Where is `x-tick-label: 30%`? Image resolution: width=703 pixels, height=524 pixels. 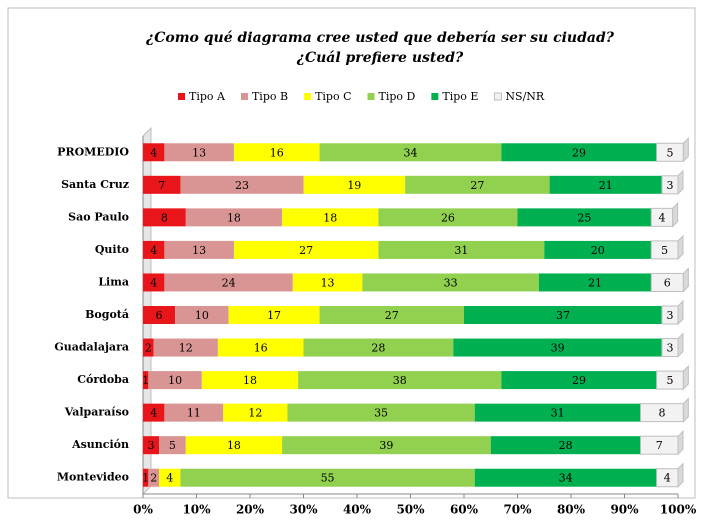 x-tick-label: 30% is located at coordinates (303, 510).